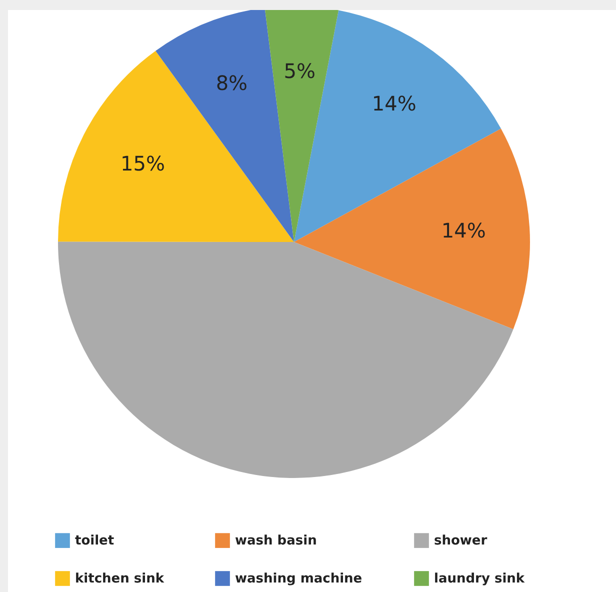  What do you see at coordinates (300, 71) in the screenshot?
I see `data-label: 5%` at bounding box center [300, 71].